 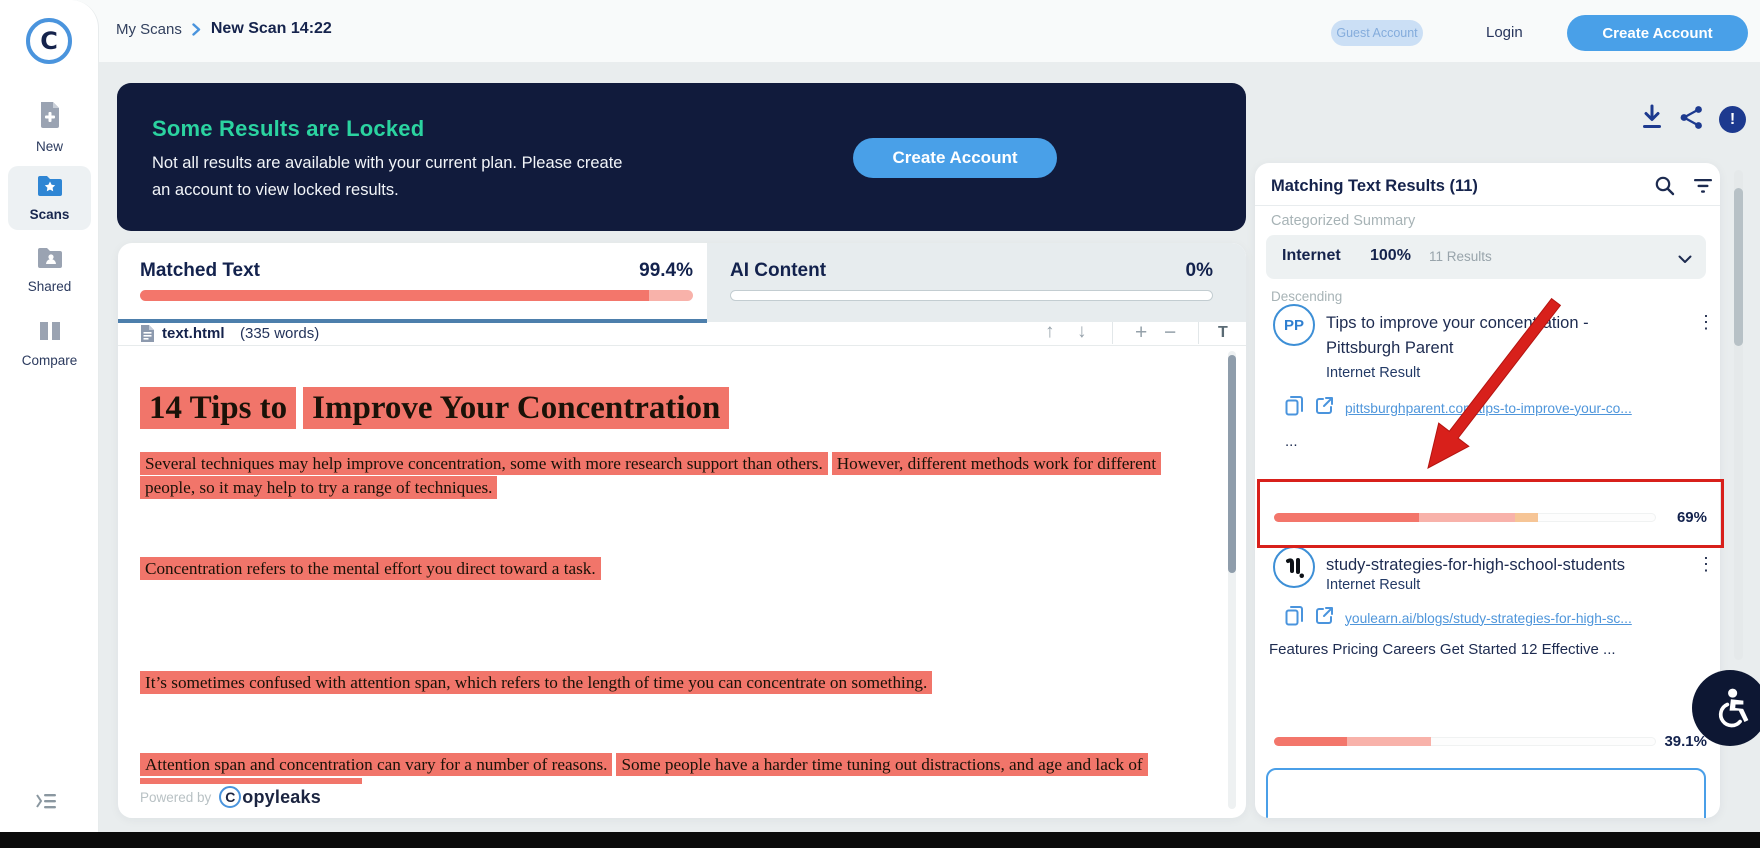 I want to click on accessibility-icon, so click(x=1726, y=708).